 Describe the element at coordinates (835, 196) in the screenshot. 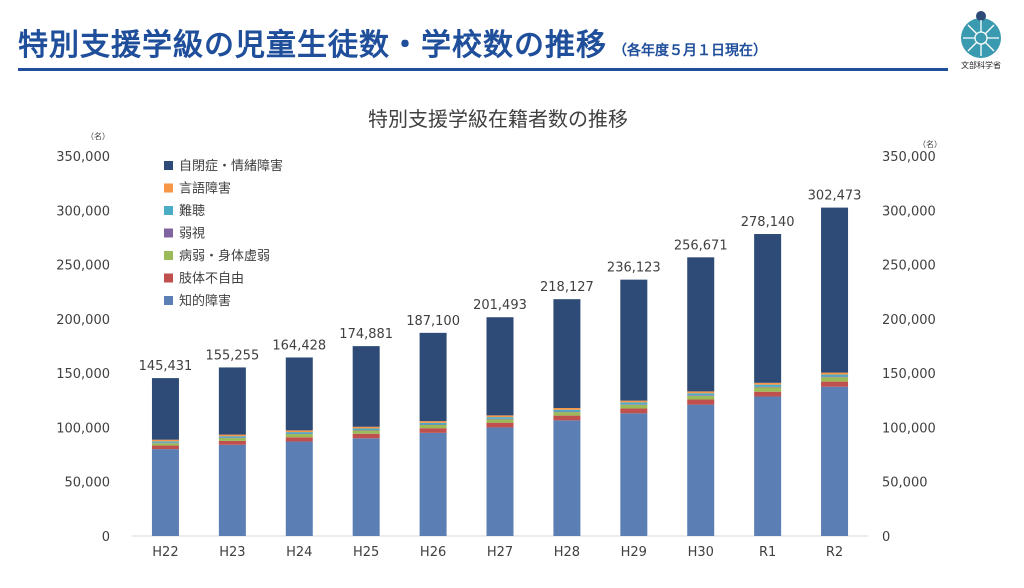

I see `total-data-label: 302,473` at that location.